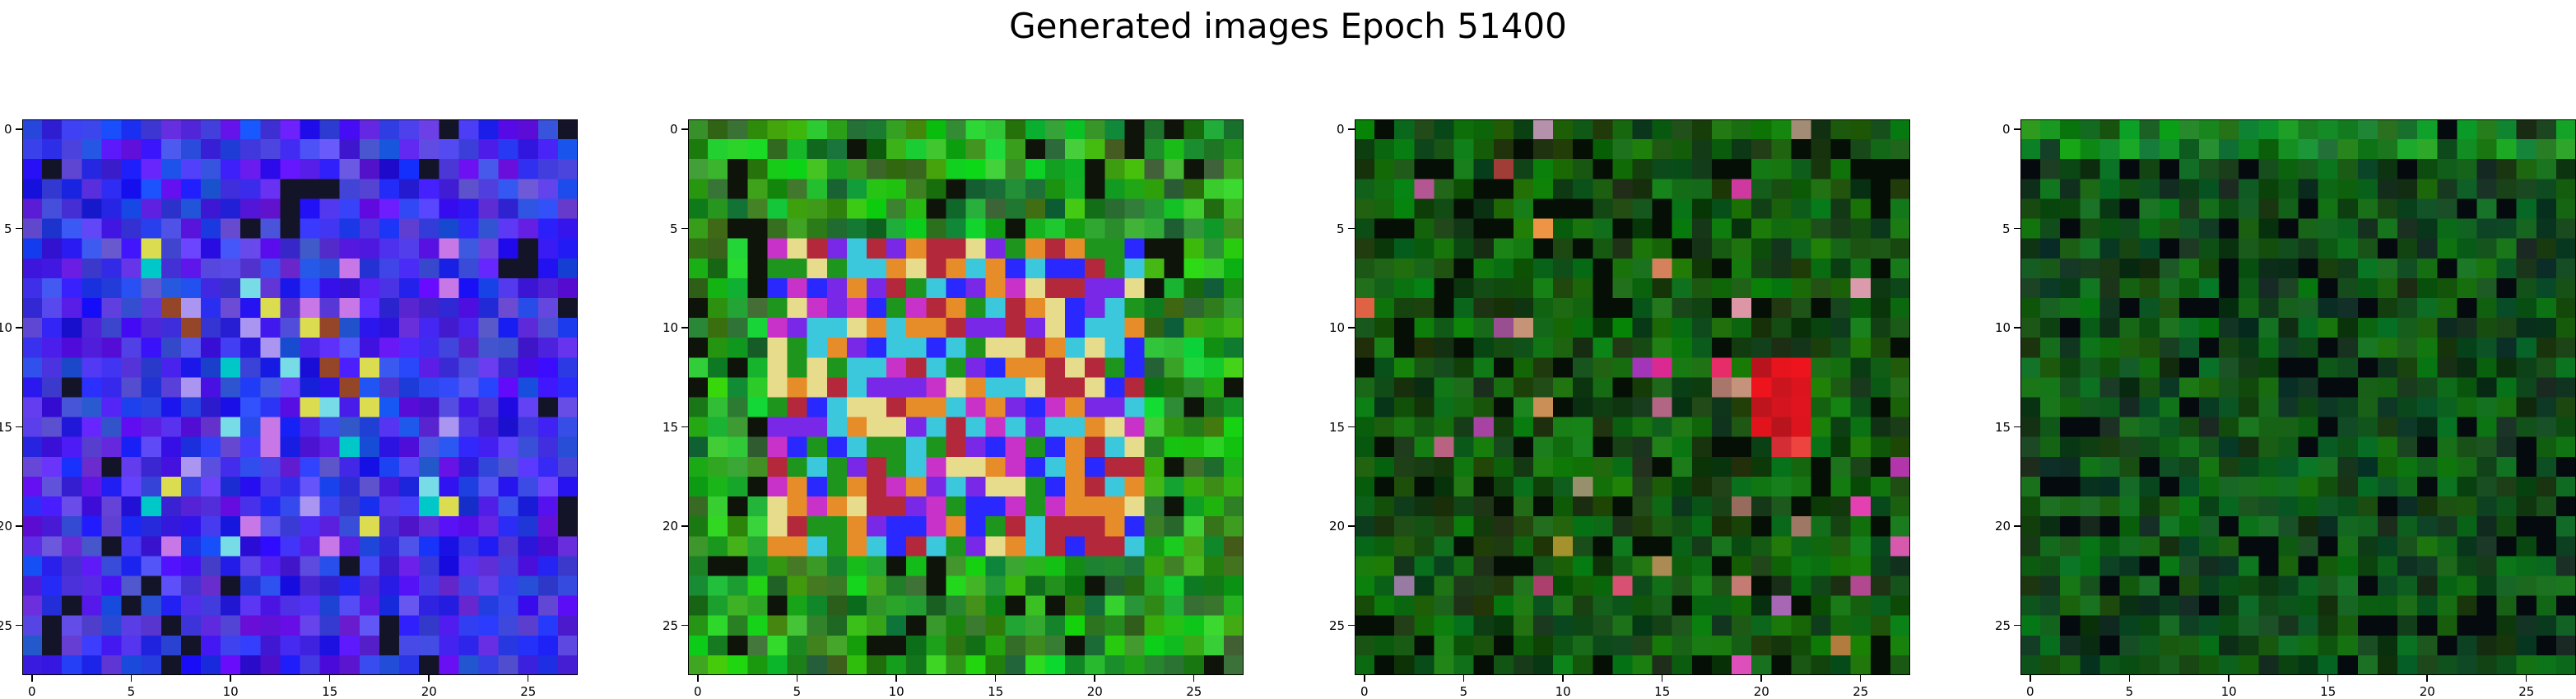  I want to click on figure-title: Generated images Epoch 51400, so click(1288, 26).